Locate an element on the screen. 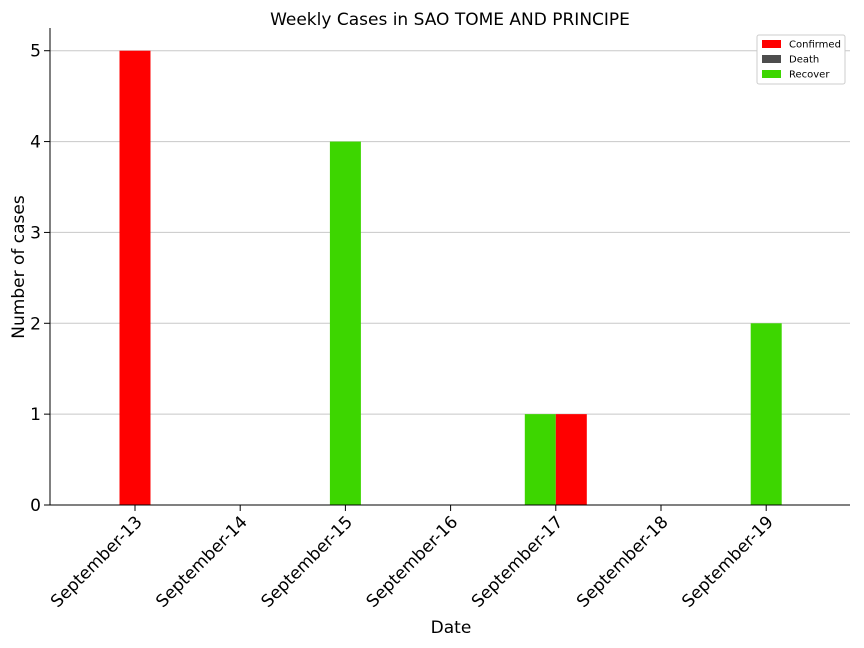  legend: Confirmed Death Recover is located at coordinates (801, 59).